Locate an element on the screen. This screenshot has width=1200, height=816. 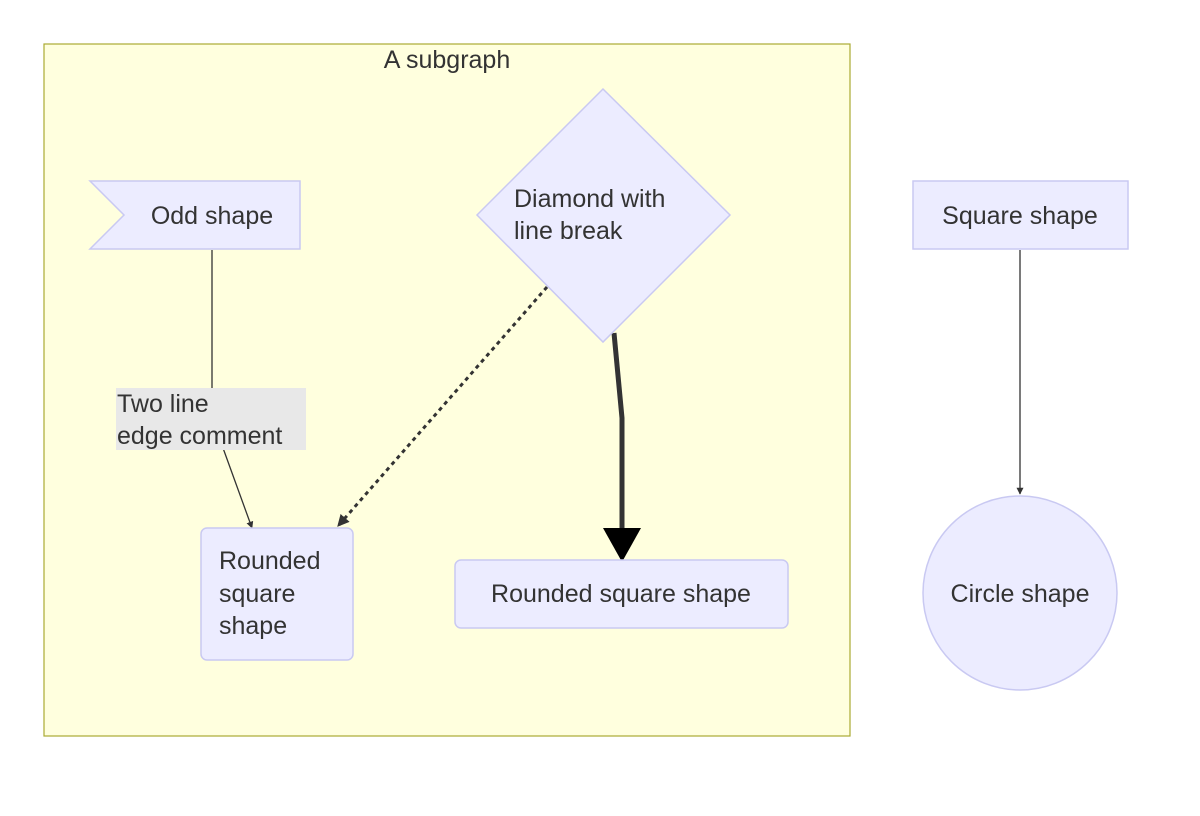
square-shape-outline is located at coordinates (1020, 215).